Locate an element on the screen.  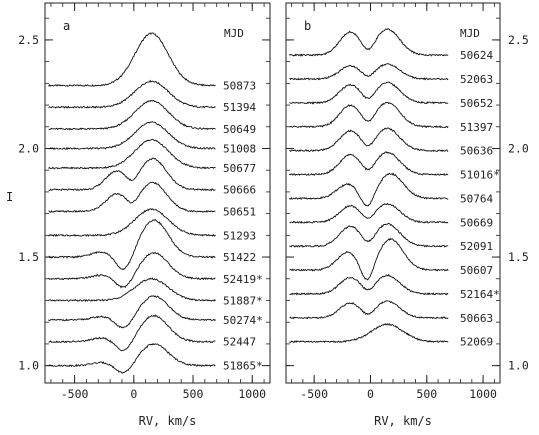
series-line-52164-star is located at coordinates (369, 284).